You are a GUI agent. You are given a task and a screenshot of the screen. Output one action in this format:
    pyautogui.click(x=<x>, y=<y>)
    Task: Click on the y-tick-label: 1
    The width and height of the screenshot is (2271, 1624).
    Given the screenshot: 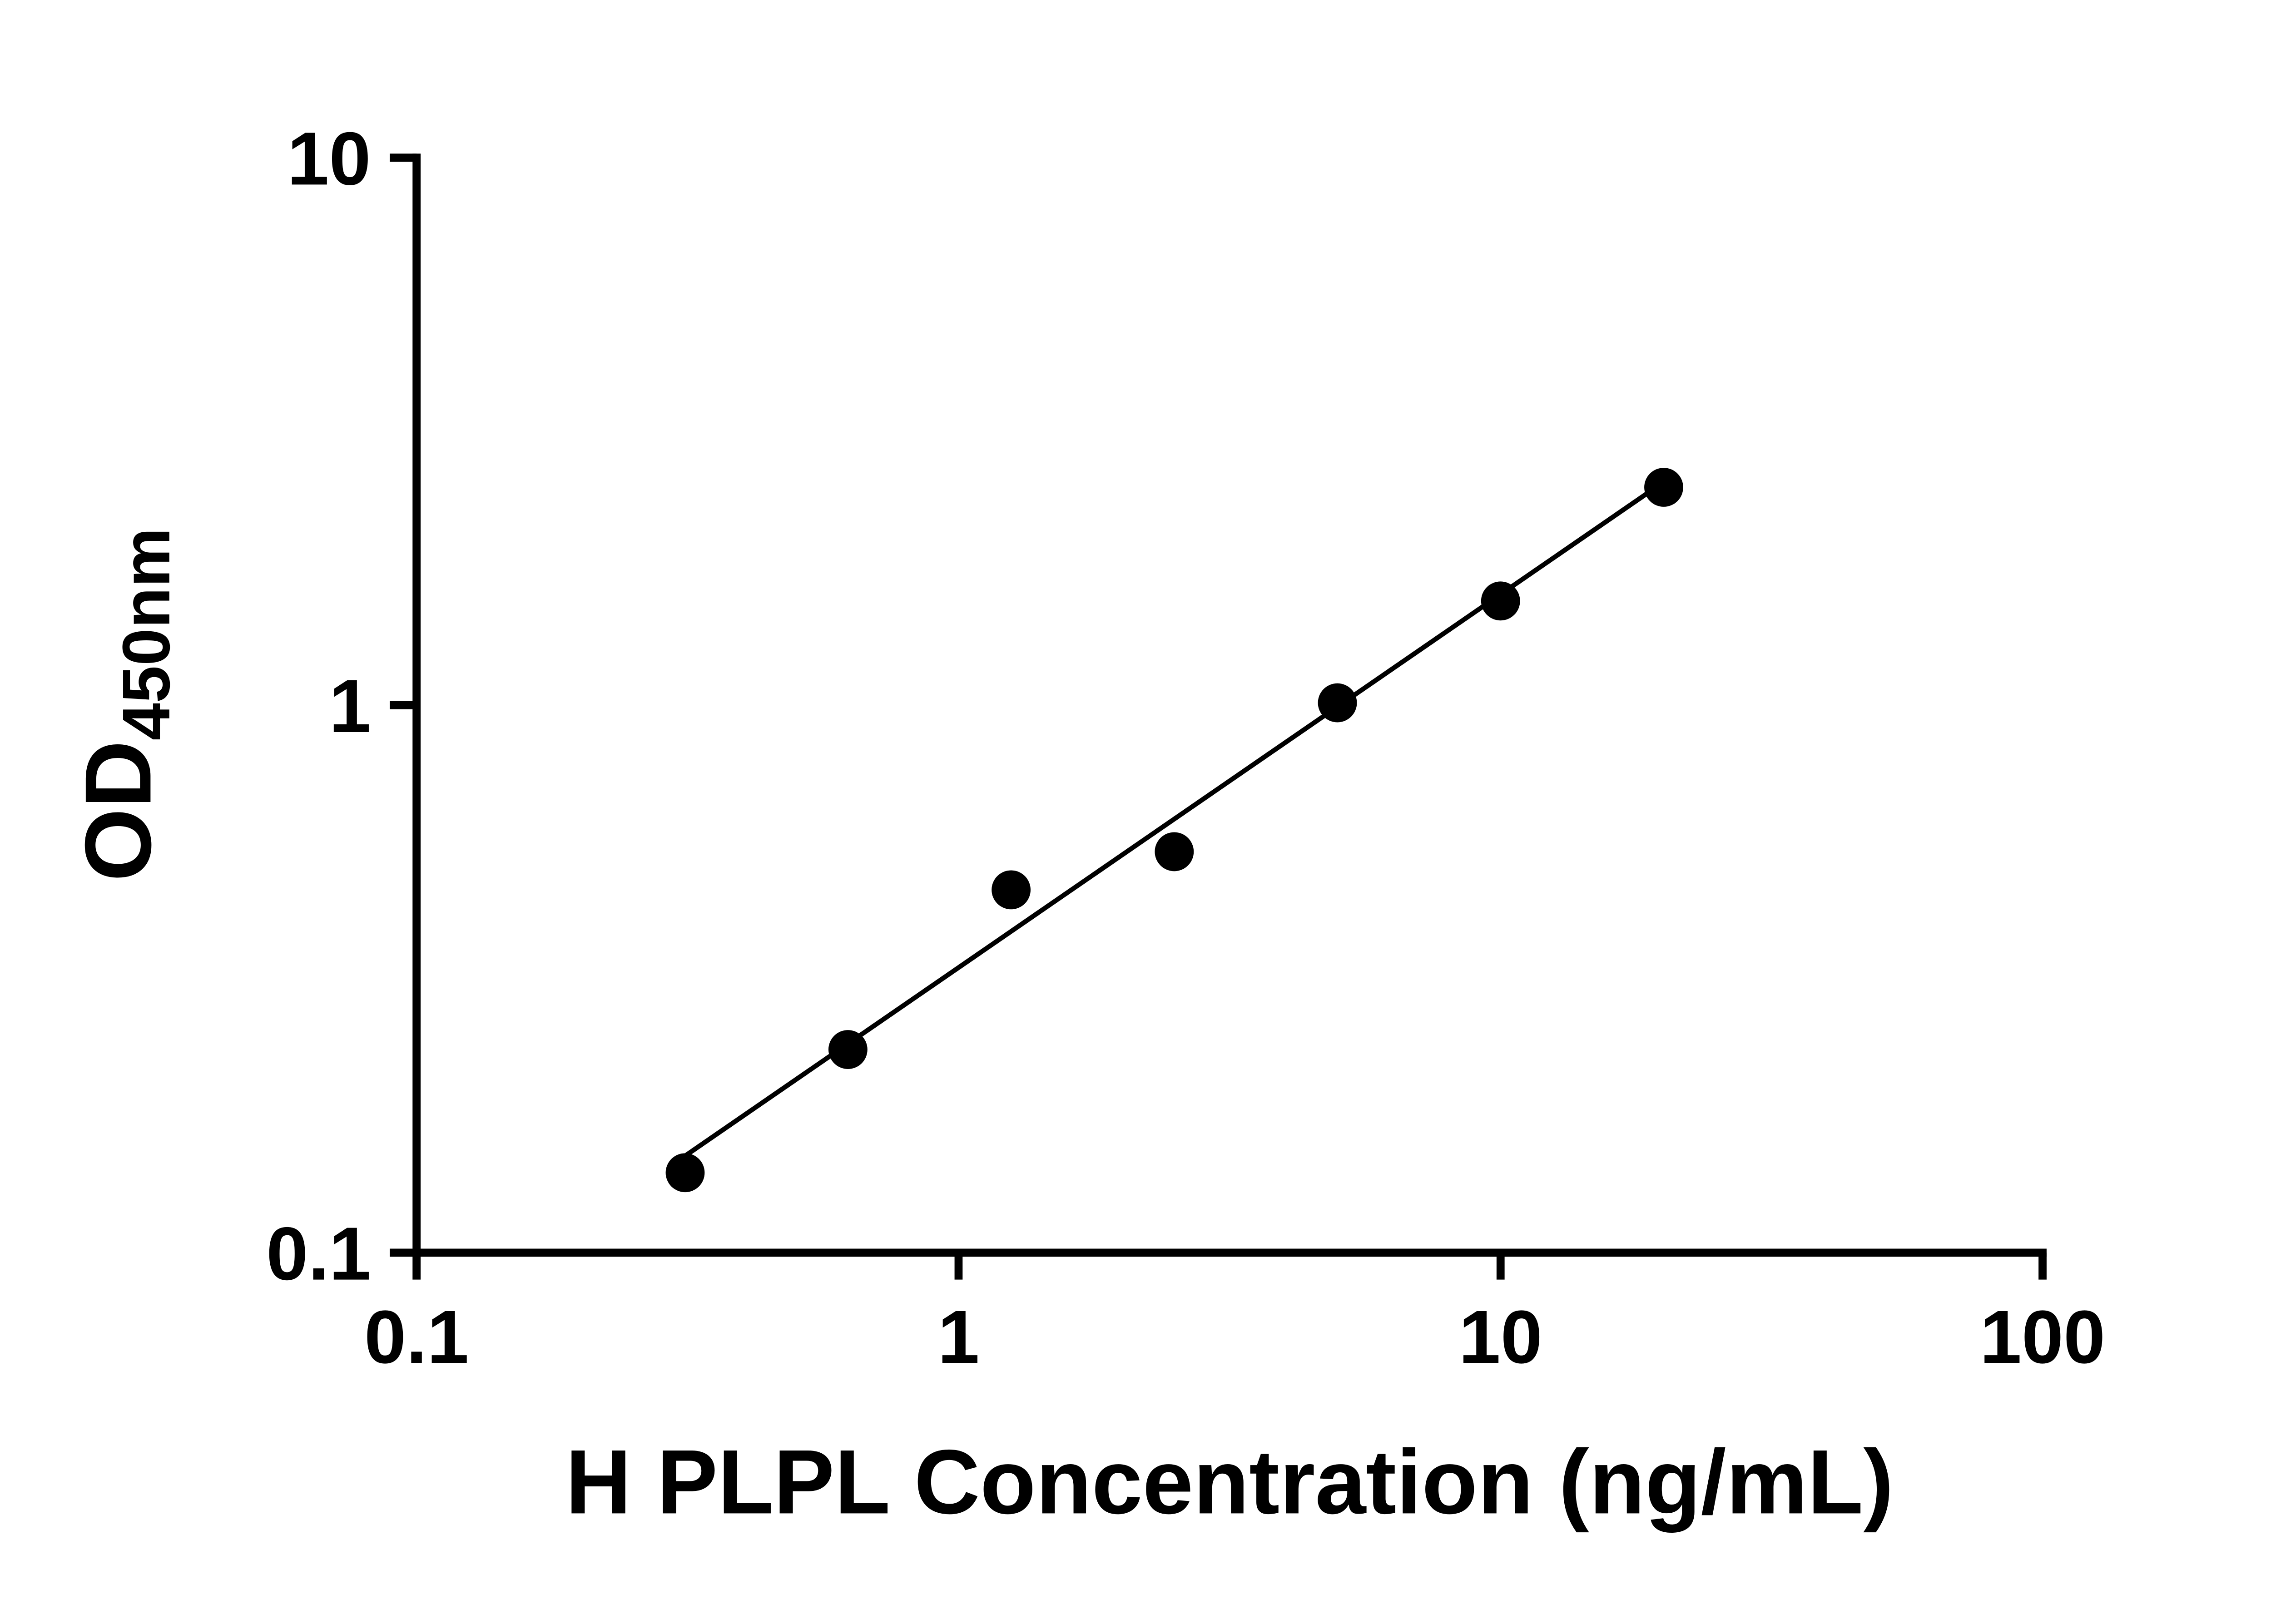 What is the action you would take?
    pyautogui.click(x=350, y=706)
    